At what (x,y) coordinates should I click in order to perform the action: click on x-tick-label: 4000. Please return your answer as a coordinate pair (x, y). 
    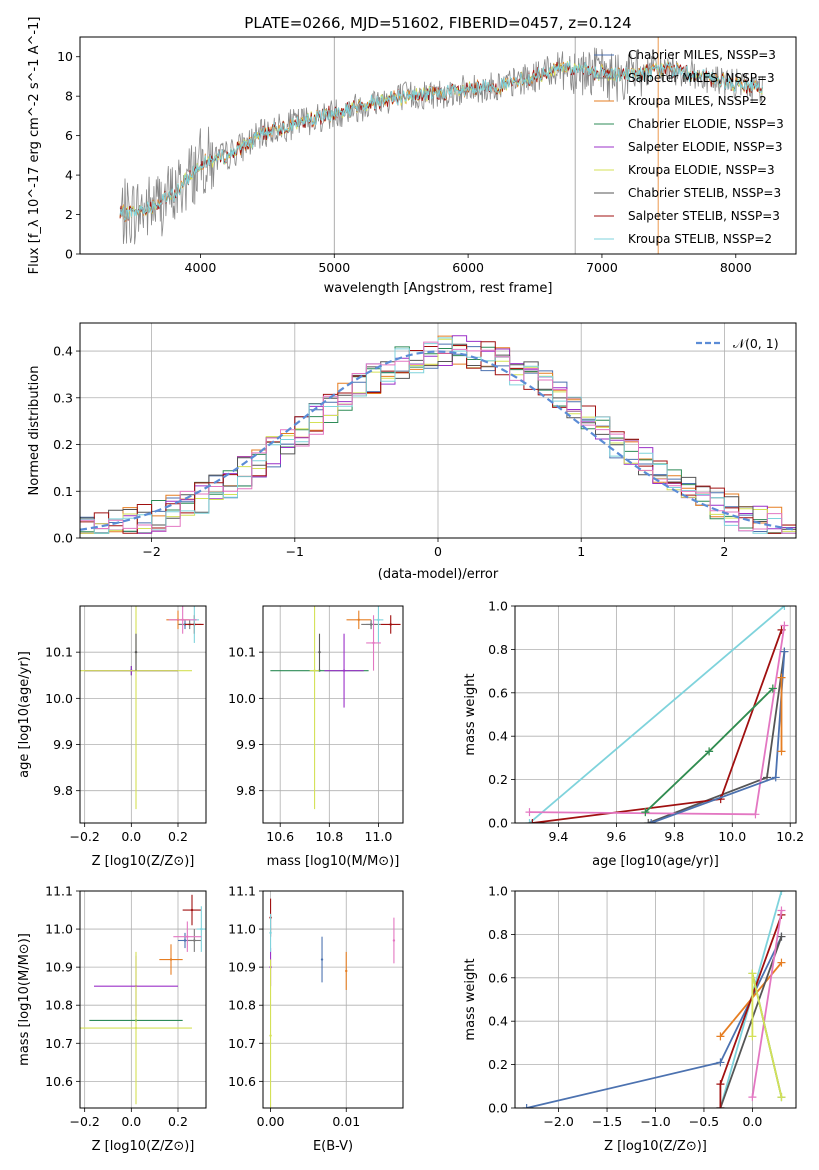
    Looking at the image, I should click on (201, 267).